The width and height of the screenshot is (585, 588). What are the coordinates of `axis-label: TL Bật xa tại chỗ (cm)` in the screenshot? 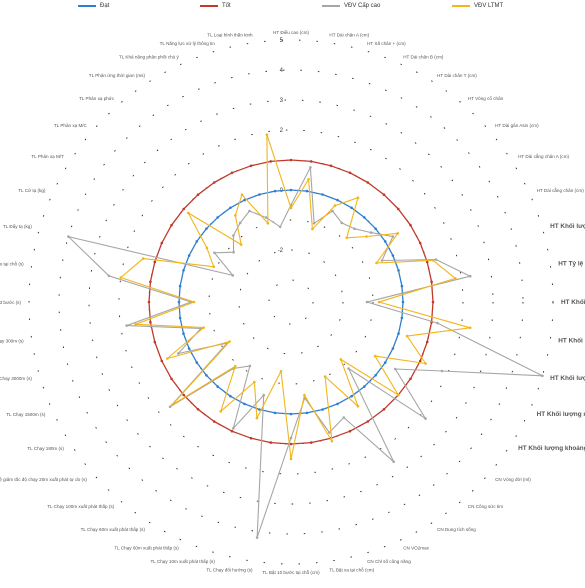 It's located at (351, 569).